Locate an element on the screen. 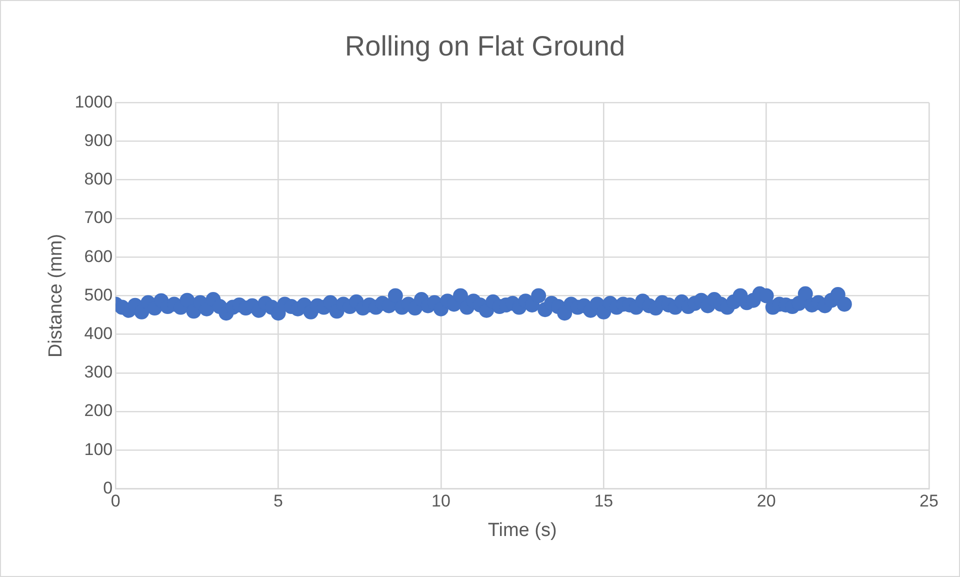  x-tick-label: 15 is located at coordinates (604, 501).